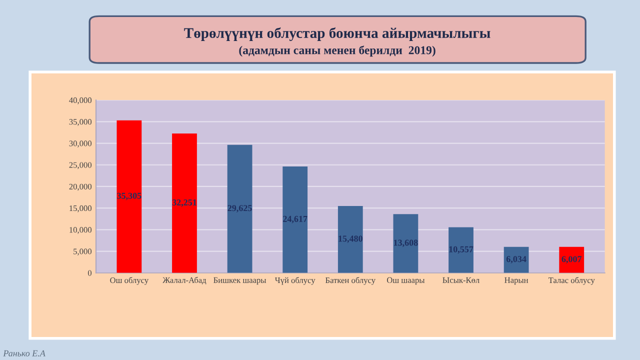 The image size is (640, 360). Describe the element at coordinates (81, 230) in the screenshot. I see `y-tick-label: 10,000` at that location.